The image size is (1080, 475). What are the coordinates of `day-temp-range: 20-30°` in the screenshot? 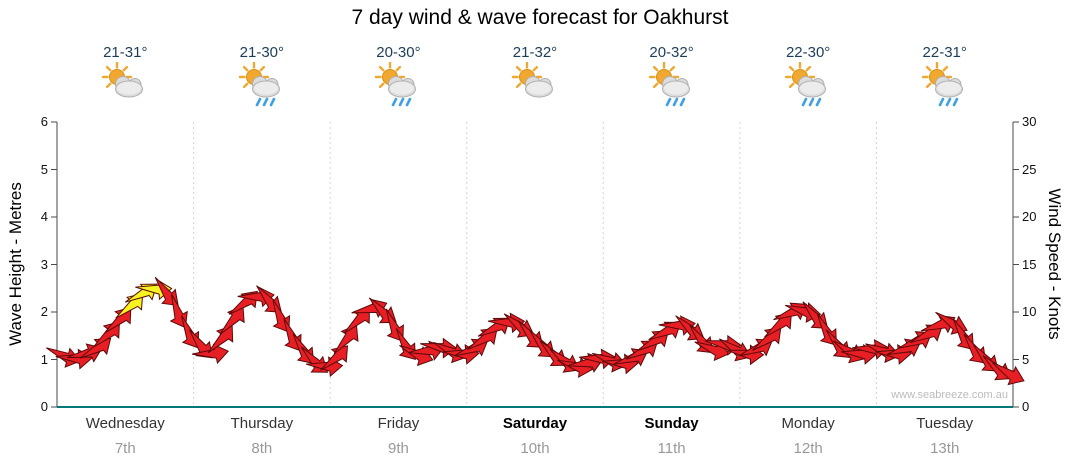 It's located at (398, 52).